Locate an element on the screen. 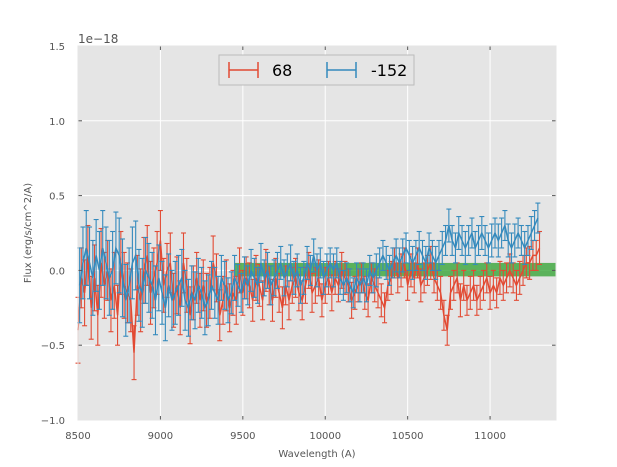  legend-label-152: -152 is located at coordinates (389, 70).